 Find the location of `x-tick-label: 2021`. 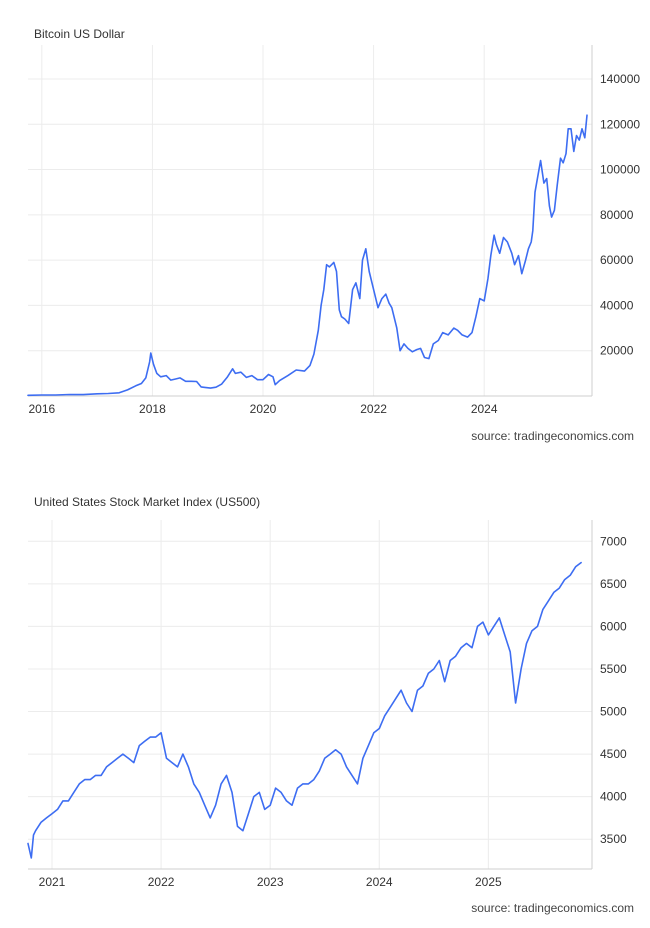

x-tick-label: 2021 is located at coordinates (52, 882).